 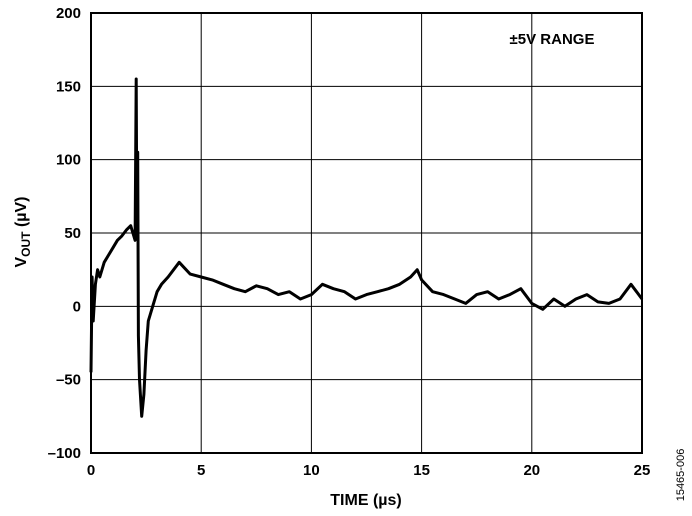 I want to click on y-tick-label: –50, so click(x=68, y=380).